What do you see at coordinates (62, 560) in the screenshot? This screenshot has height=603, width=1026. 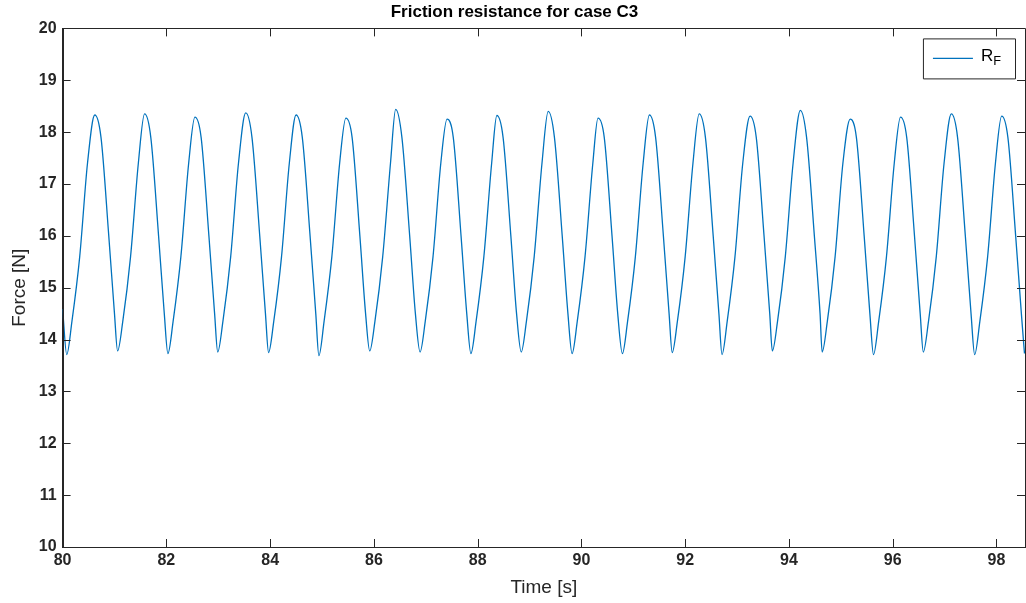 I see `x-tick-label: 80` at bounding box center [62, 560].